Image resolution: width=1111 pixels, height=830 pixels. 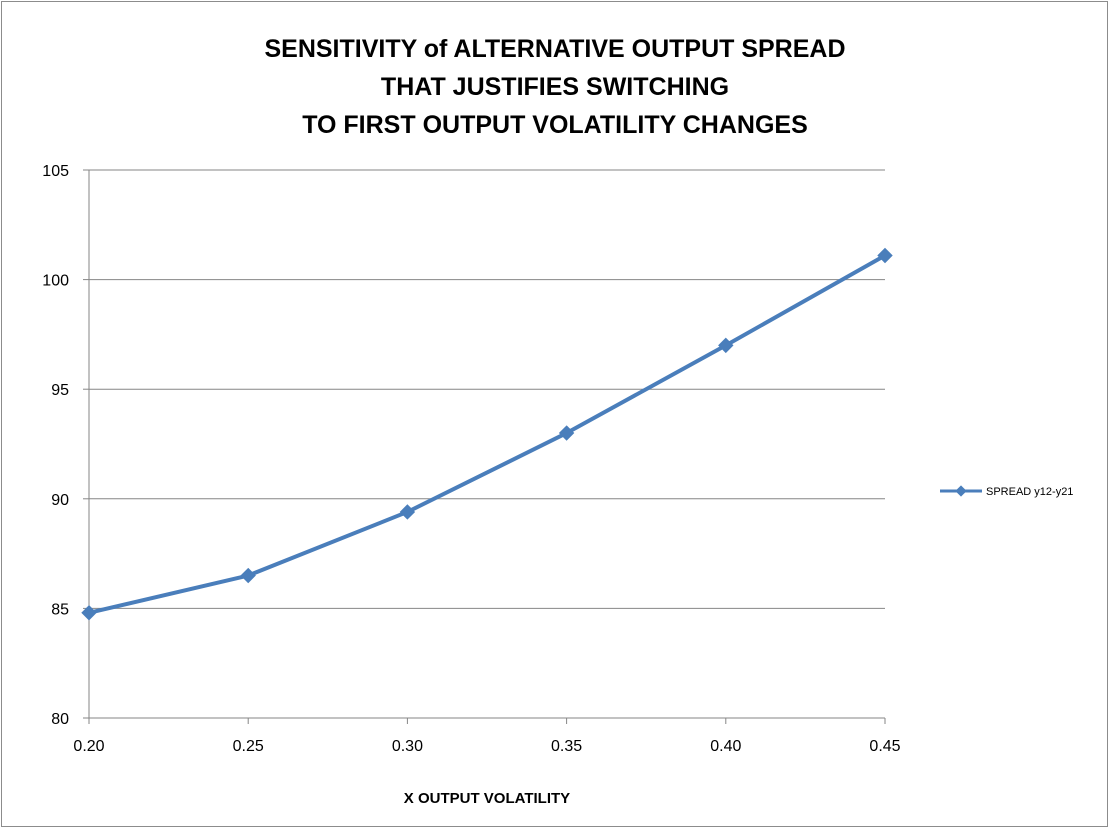 I want to click on y-tick-label: 85, so click(x=60, y=609).